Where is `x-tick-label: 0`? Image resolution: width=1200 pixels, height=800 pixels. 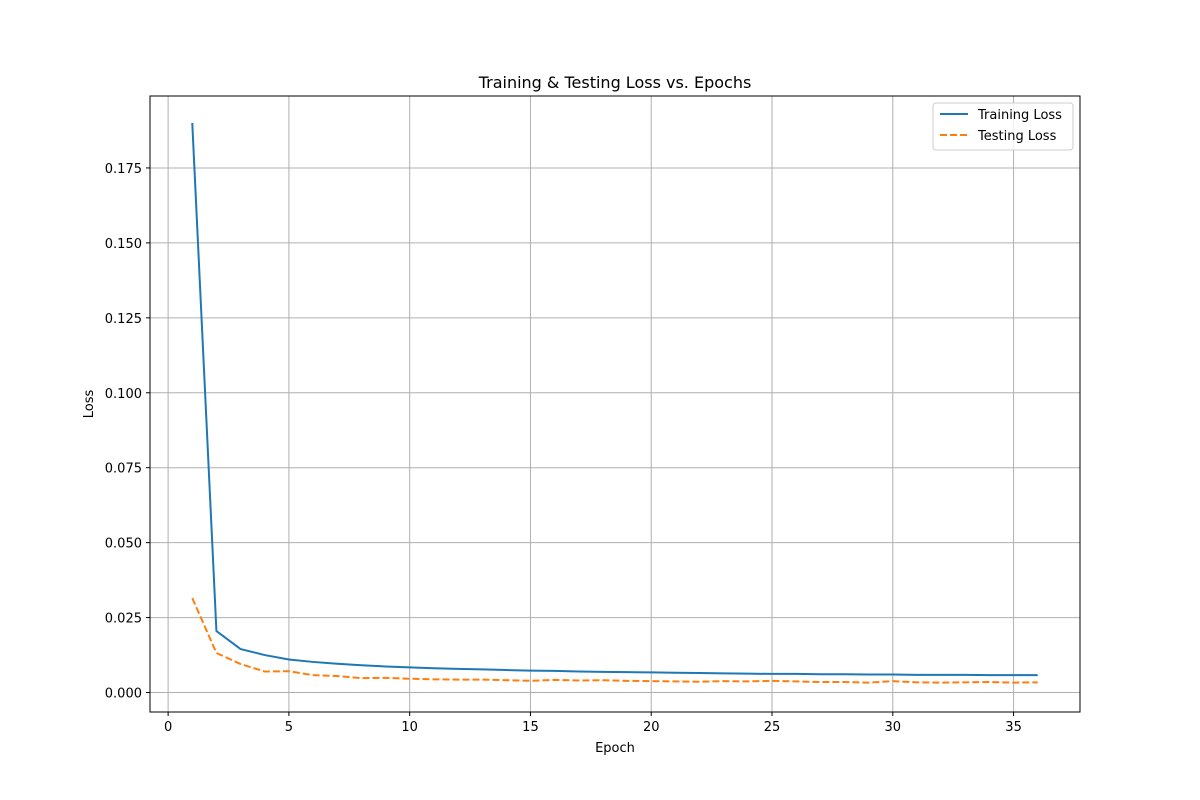 x-tick-label: 0 is located at coordinates (168, 727).